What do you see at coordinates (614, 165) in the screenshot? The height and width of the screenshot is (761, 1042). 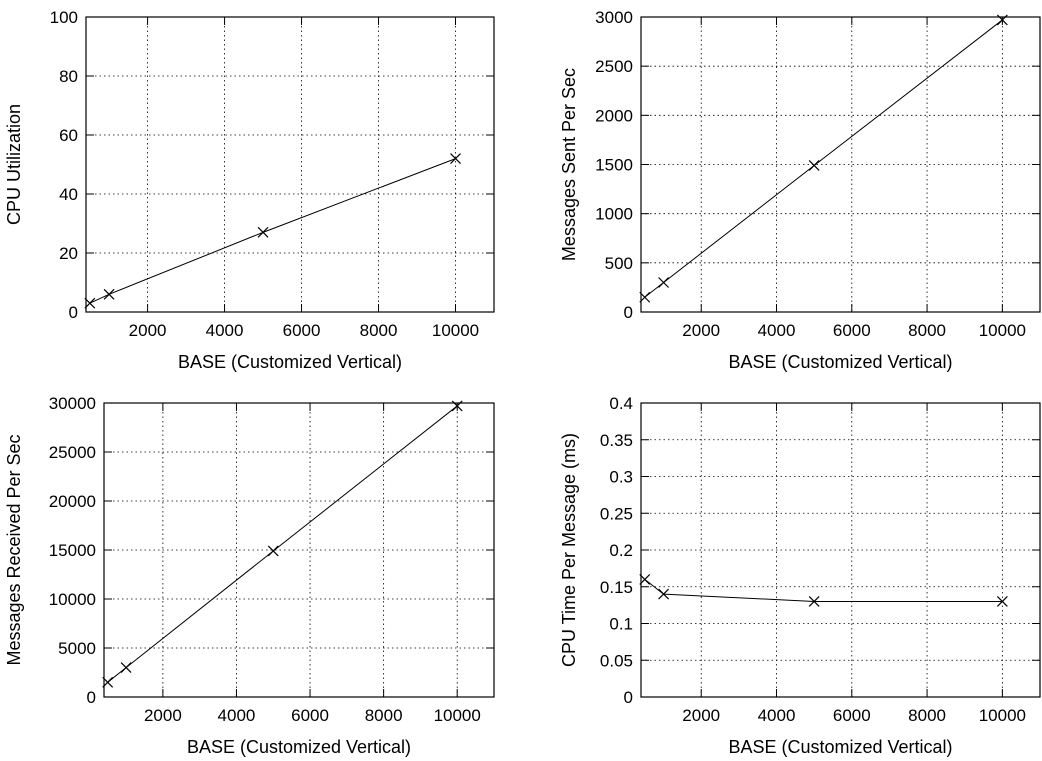 I see `y-tick-label: 1500` at bounding box center [614, 165].